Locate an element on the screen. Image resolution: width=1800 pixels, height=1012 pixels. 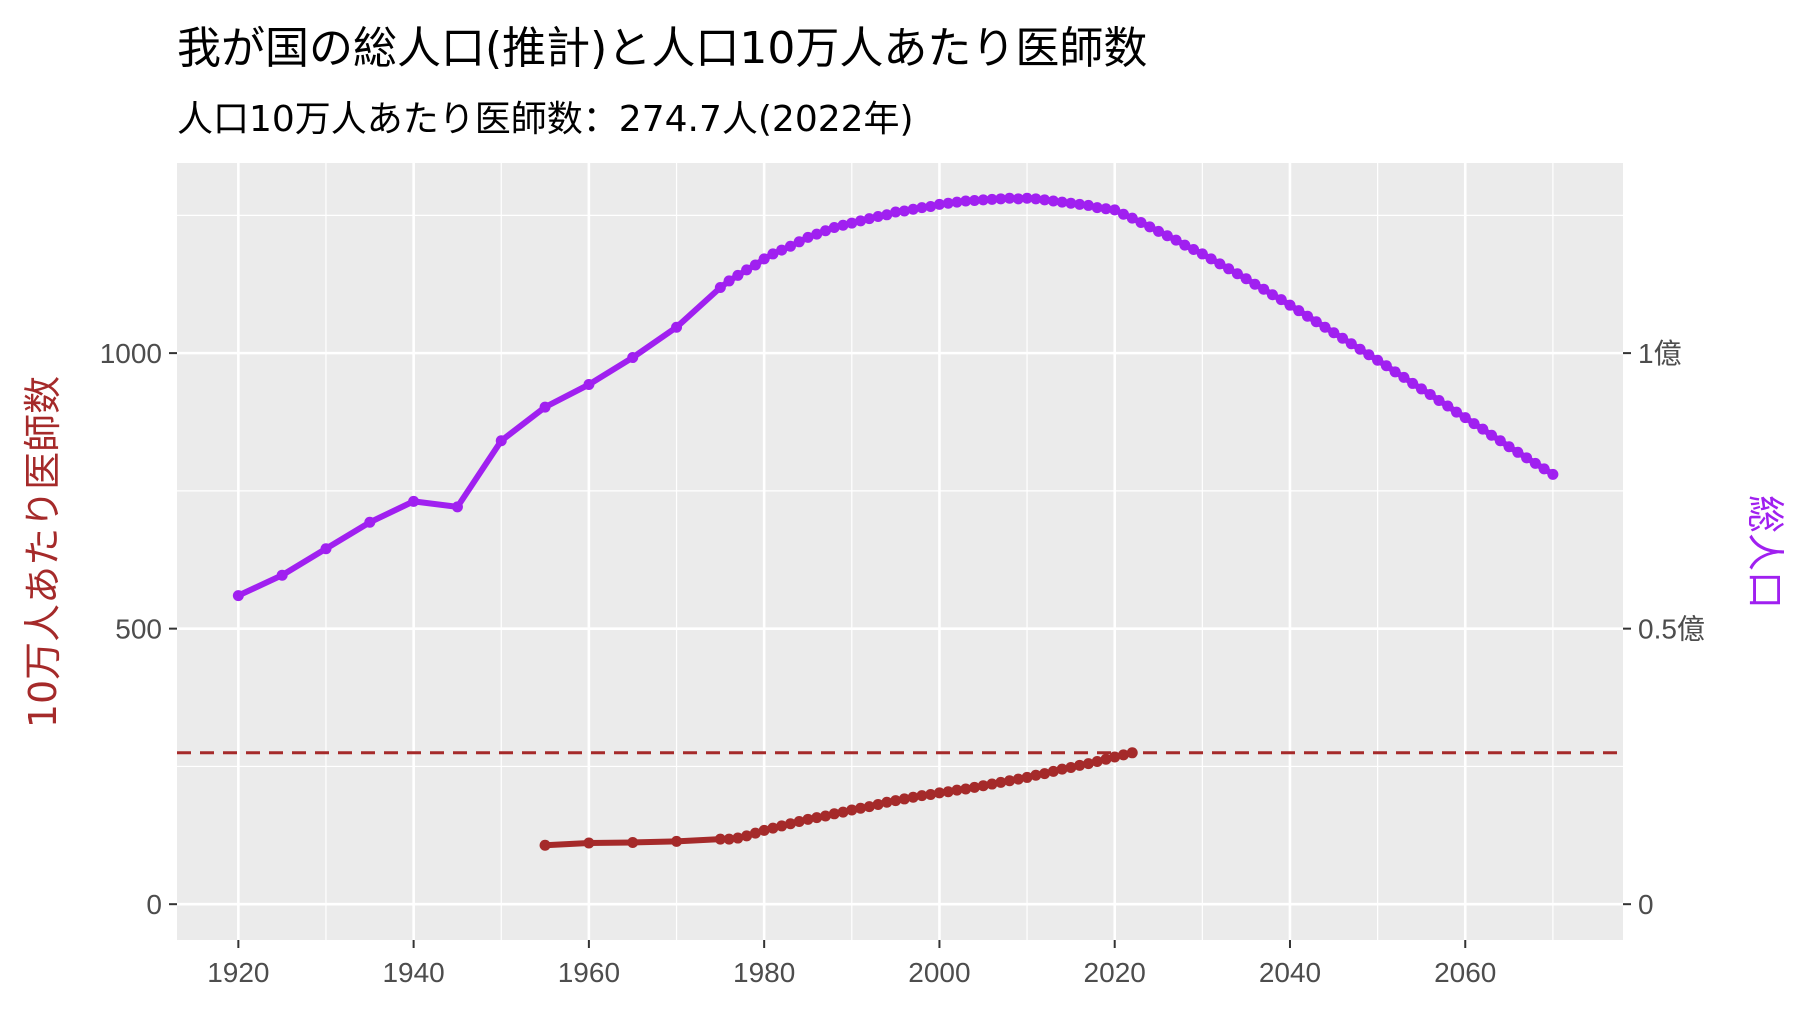
x-tick-label: 1980 is located at coordinates (764, 972).